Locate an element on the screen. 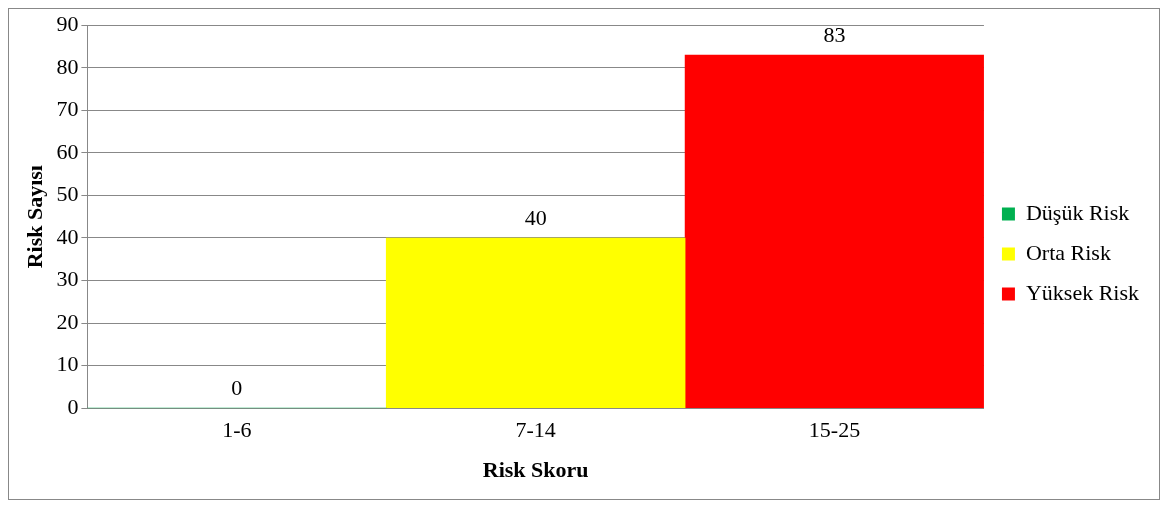 The height and width of the screenshot is (510, 1171). y-tick-label: 40 is located at coordinates (67, 236).